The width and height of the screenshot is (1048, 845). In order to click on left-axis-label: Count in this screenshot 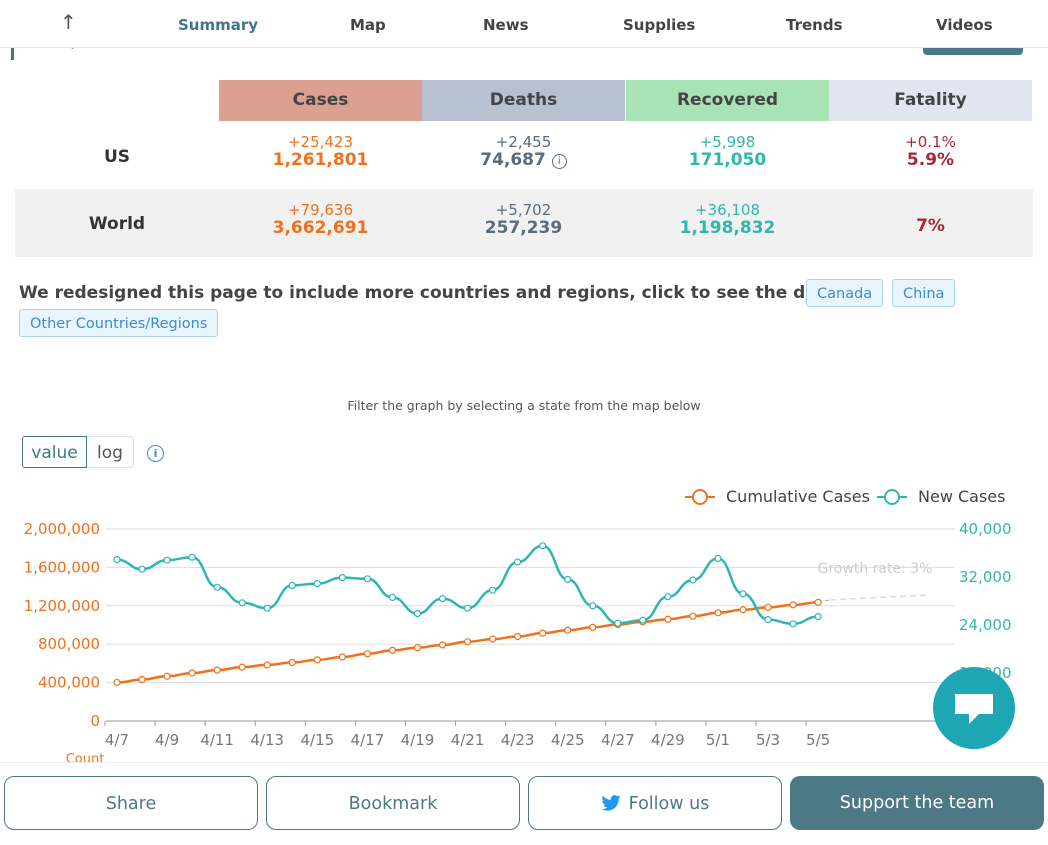, I will do `click(85, 757)`.